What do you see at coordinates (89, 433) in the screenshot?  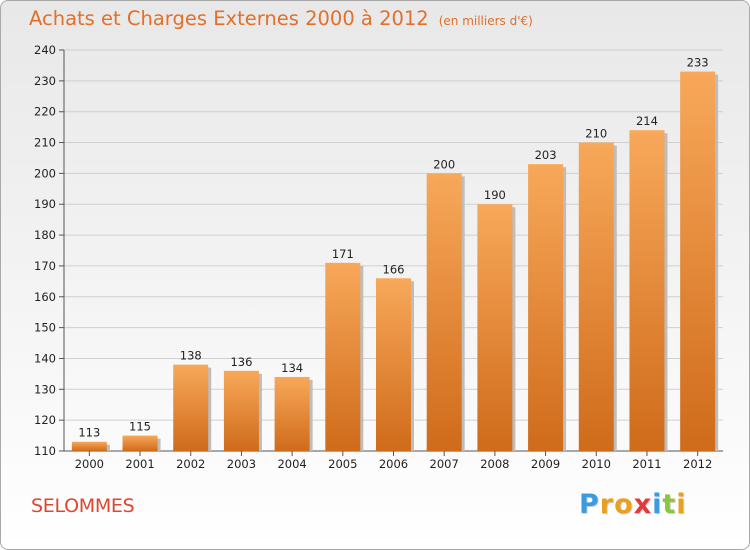 I see `bar-value-label: 113` at bounding box center [89, 433].